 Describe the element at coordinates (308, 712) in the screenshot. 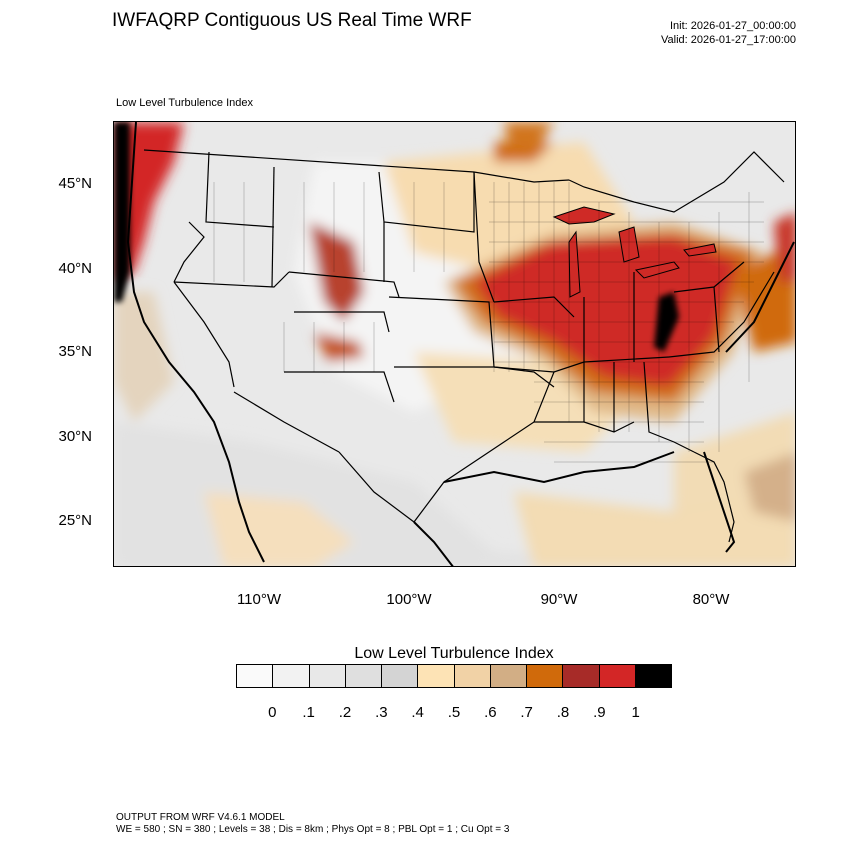

I see `colorbar-label: .1` at that location.